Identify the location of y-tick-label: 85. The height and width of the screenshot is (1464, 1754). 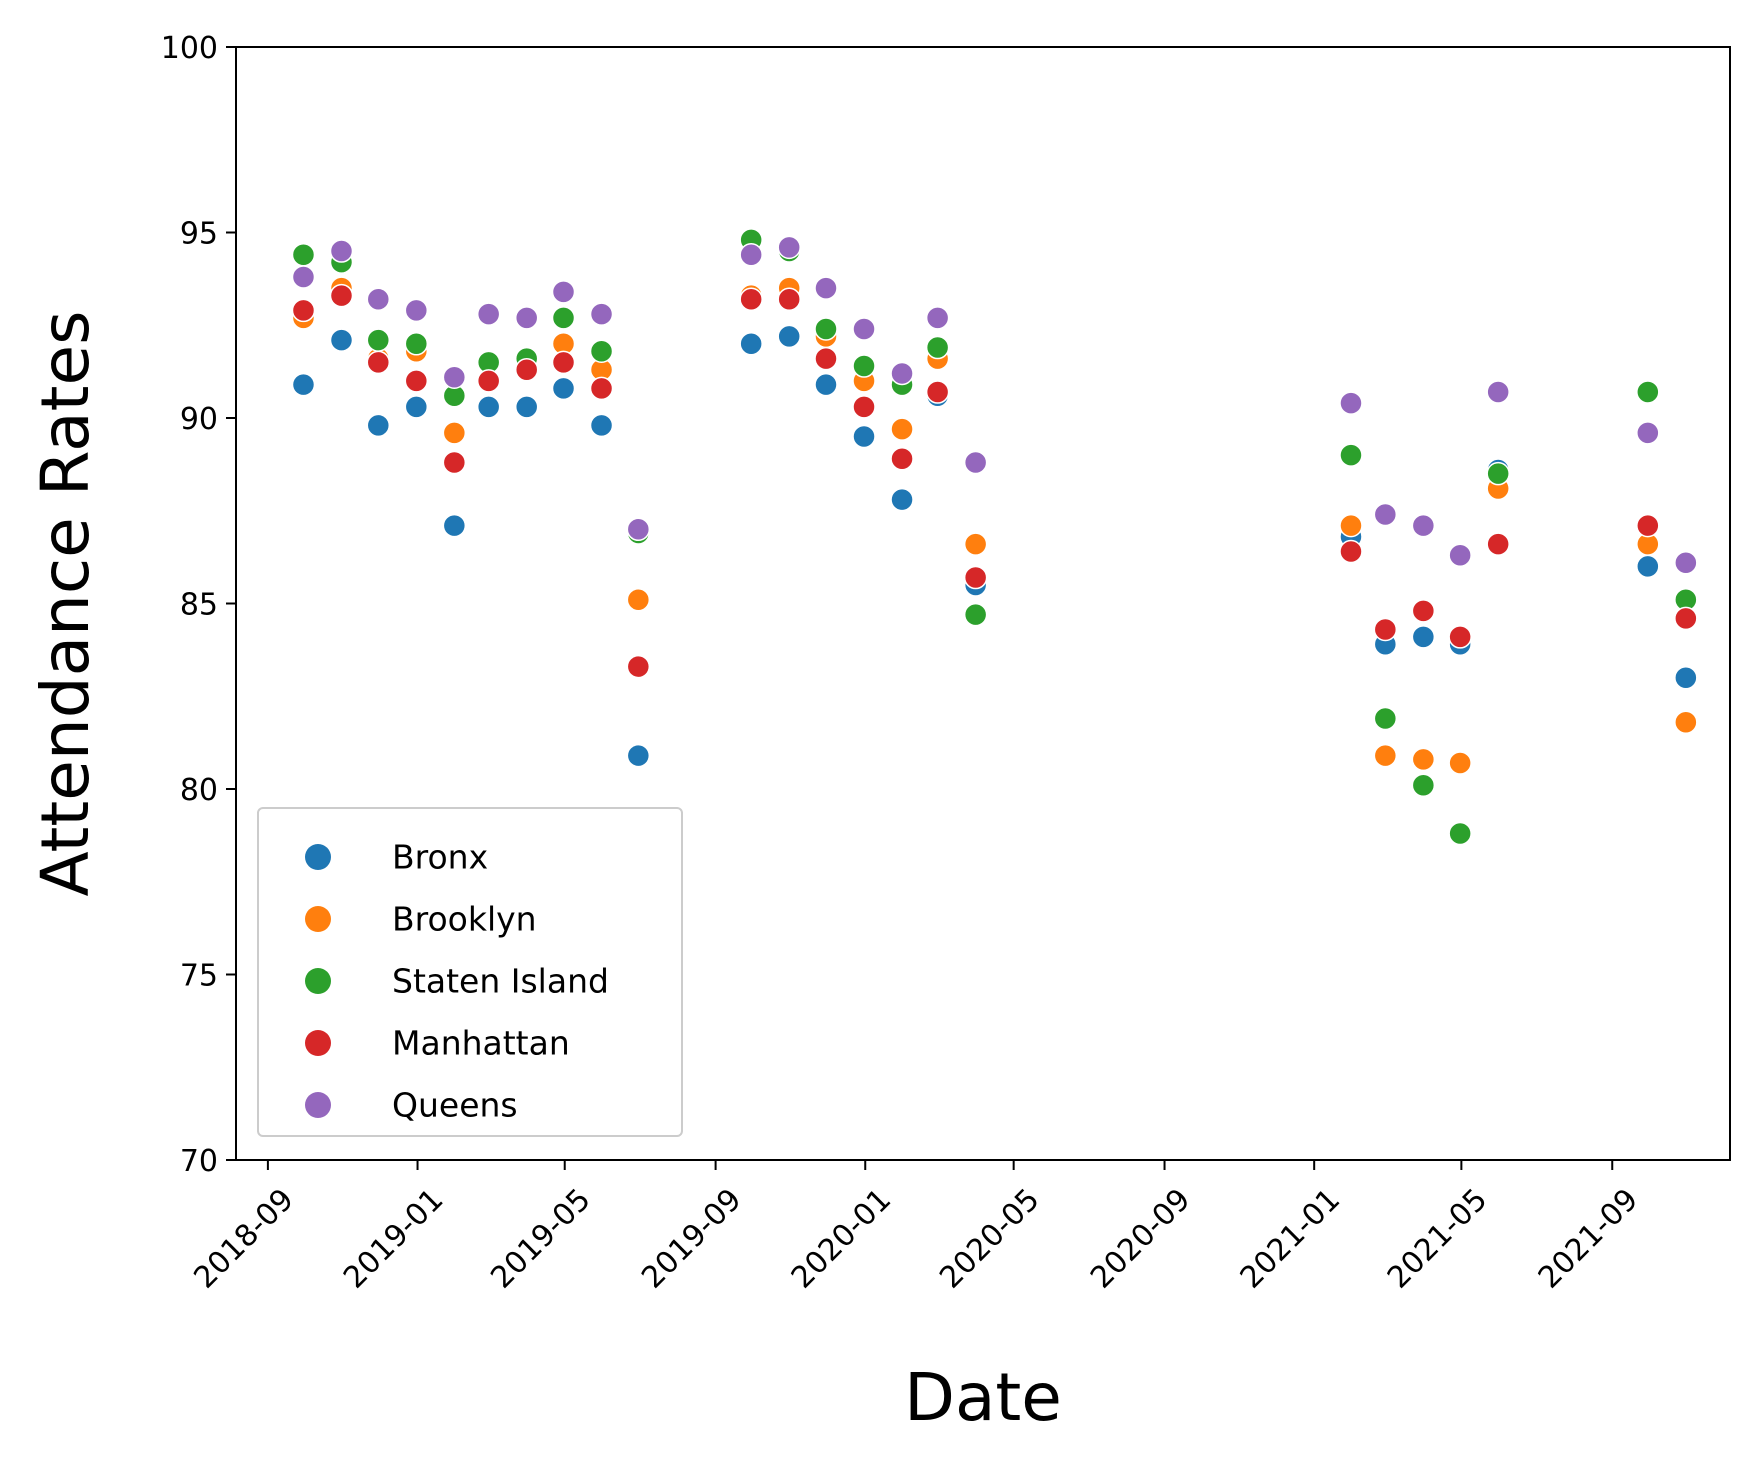
(199, 605).